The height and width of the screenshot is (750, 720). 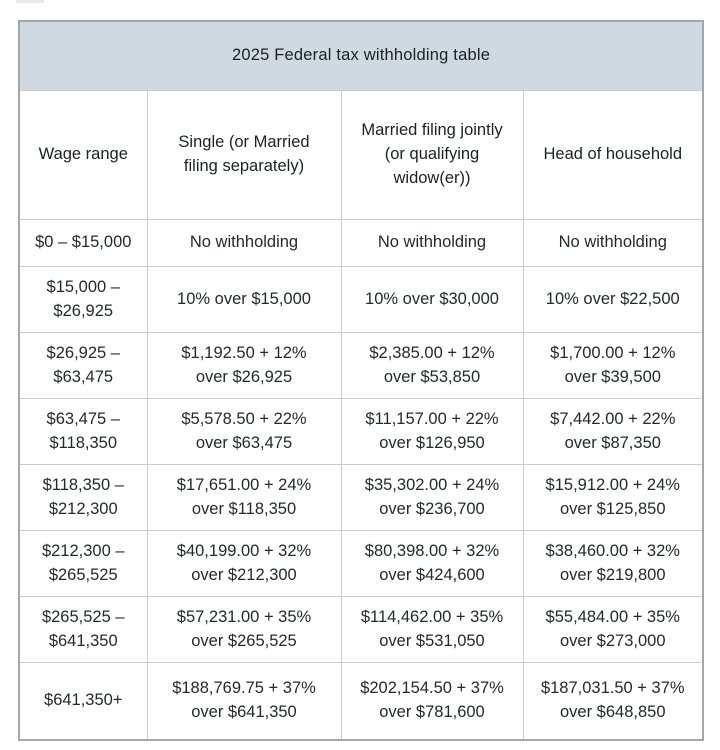 I want to click on wage-range-cell: $212,300 – $265,525, so click(x=83, y=563).